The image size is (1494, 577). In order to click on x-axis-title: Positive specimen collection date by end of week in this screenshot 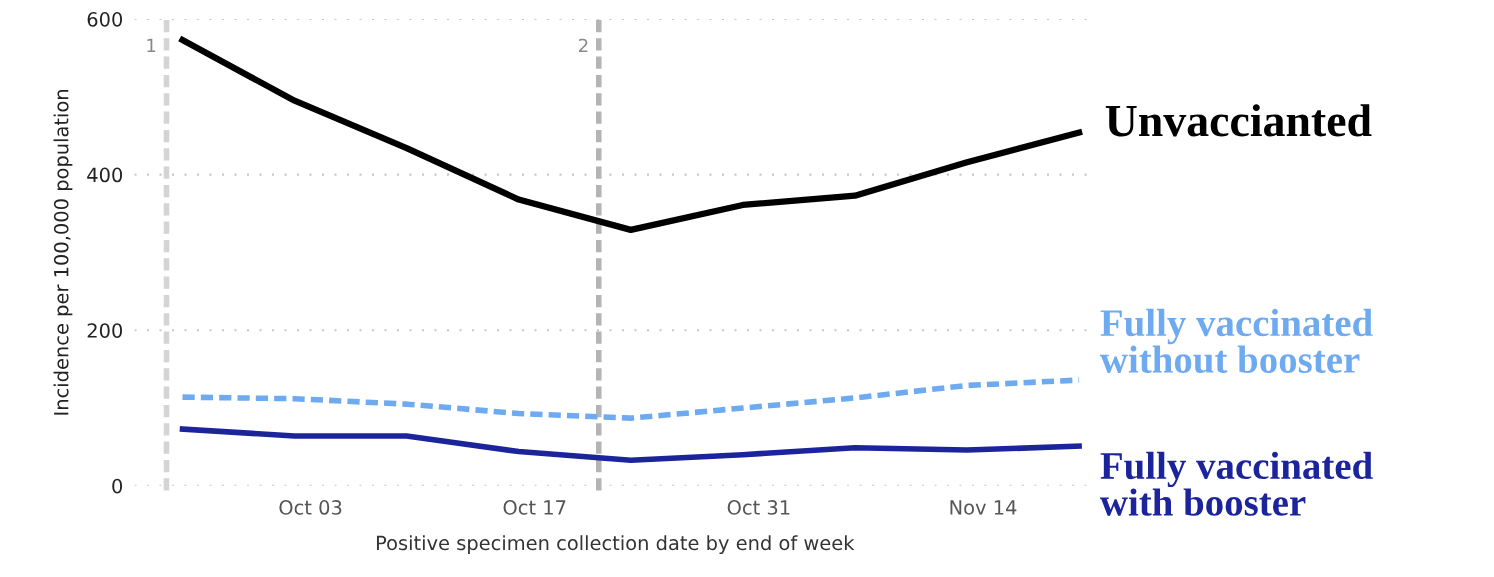, I will do `click(615, 545)`.